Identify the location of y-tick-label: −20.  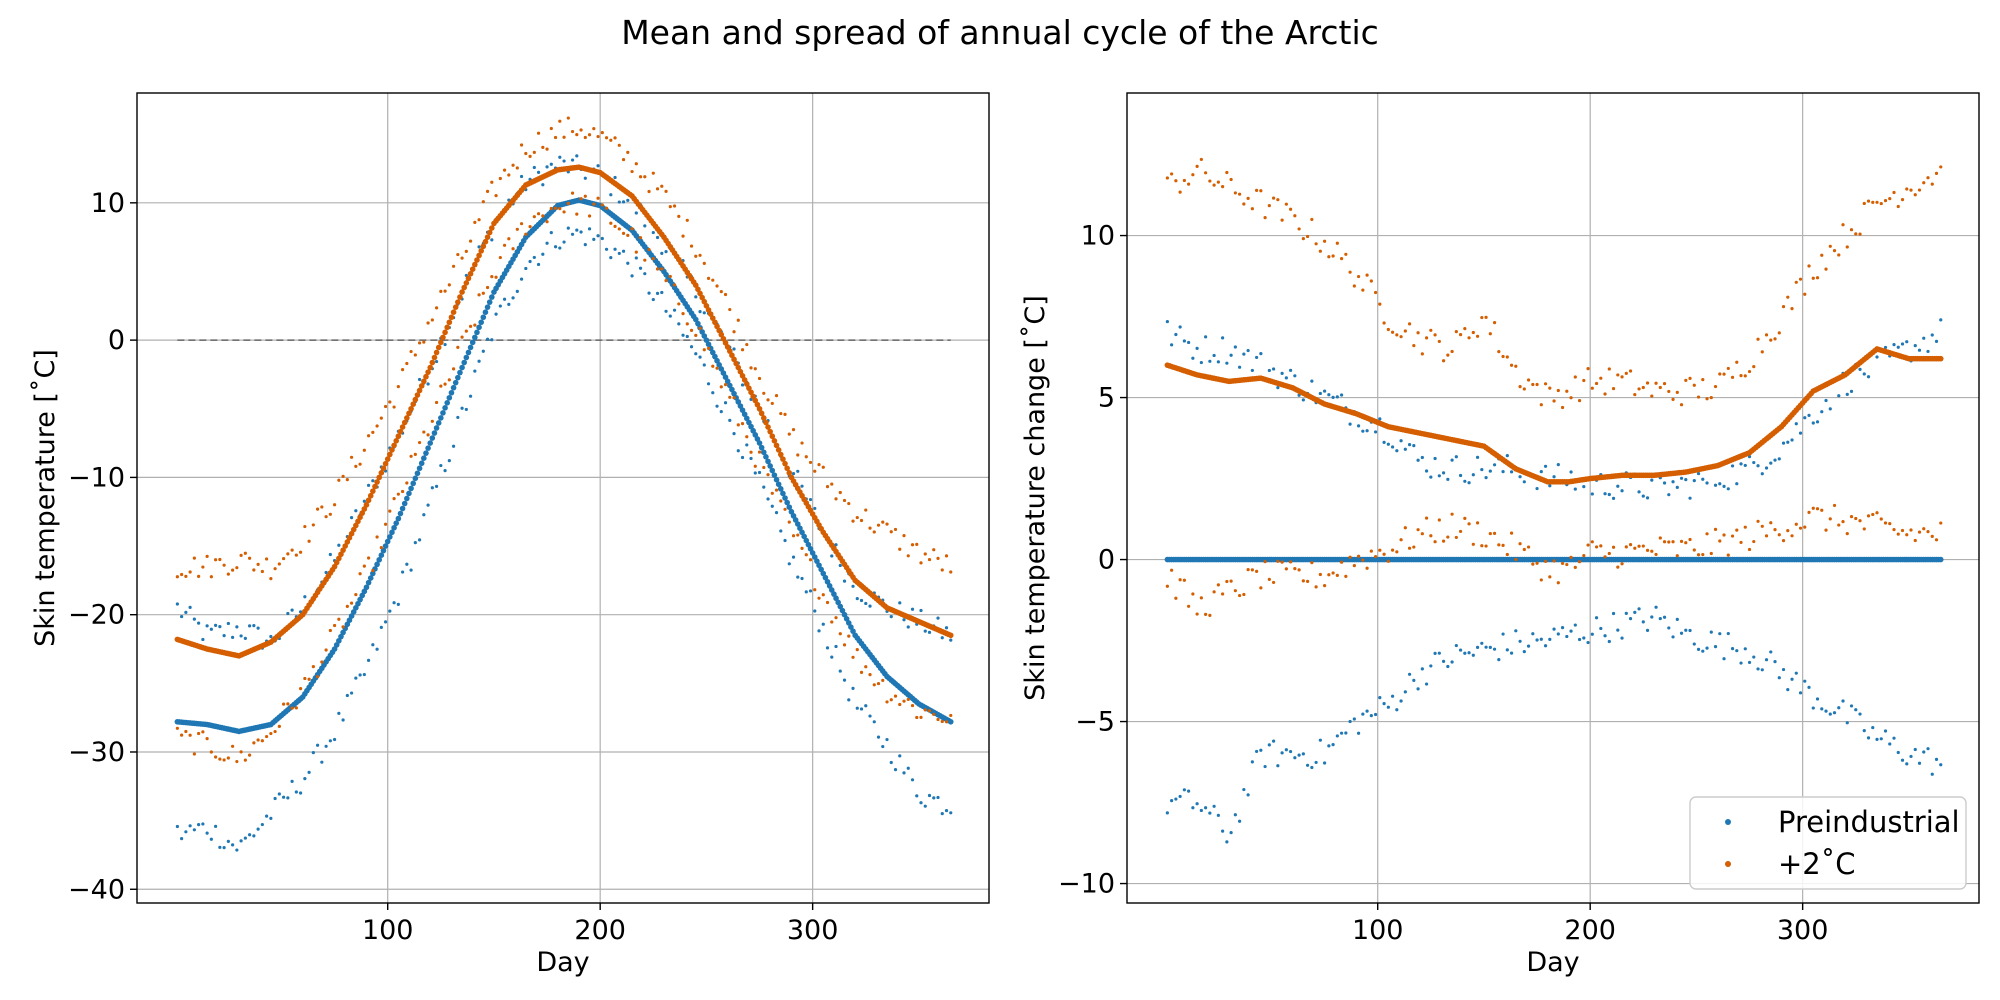
(96, 615).